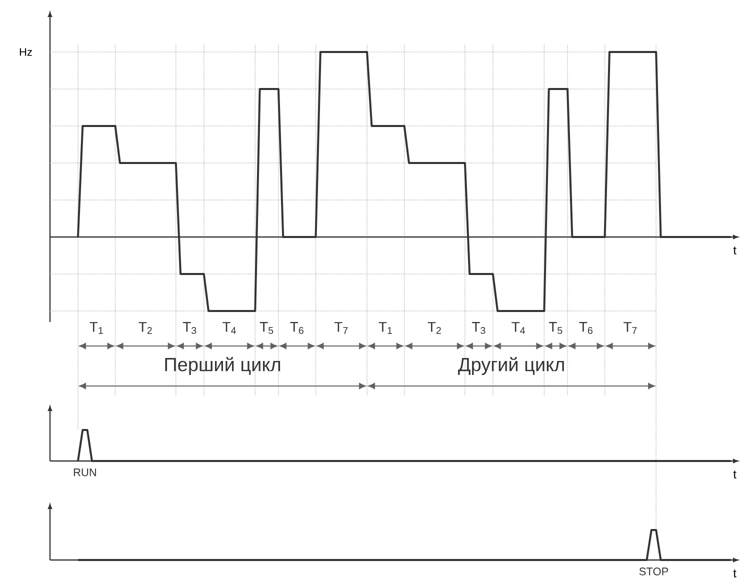 This screenshot has width=746, height=586. What do you see at coordinates (511, 366) in the screenshot?
I see `text: Другий цикл` at bounding box center [511, 366].